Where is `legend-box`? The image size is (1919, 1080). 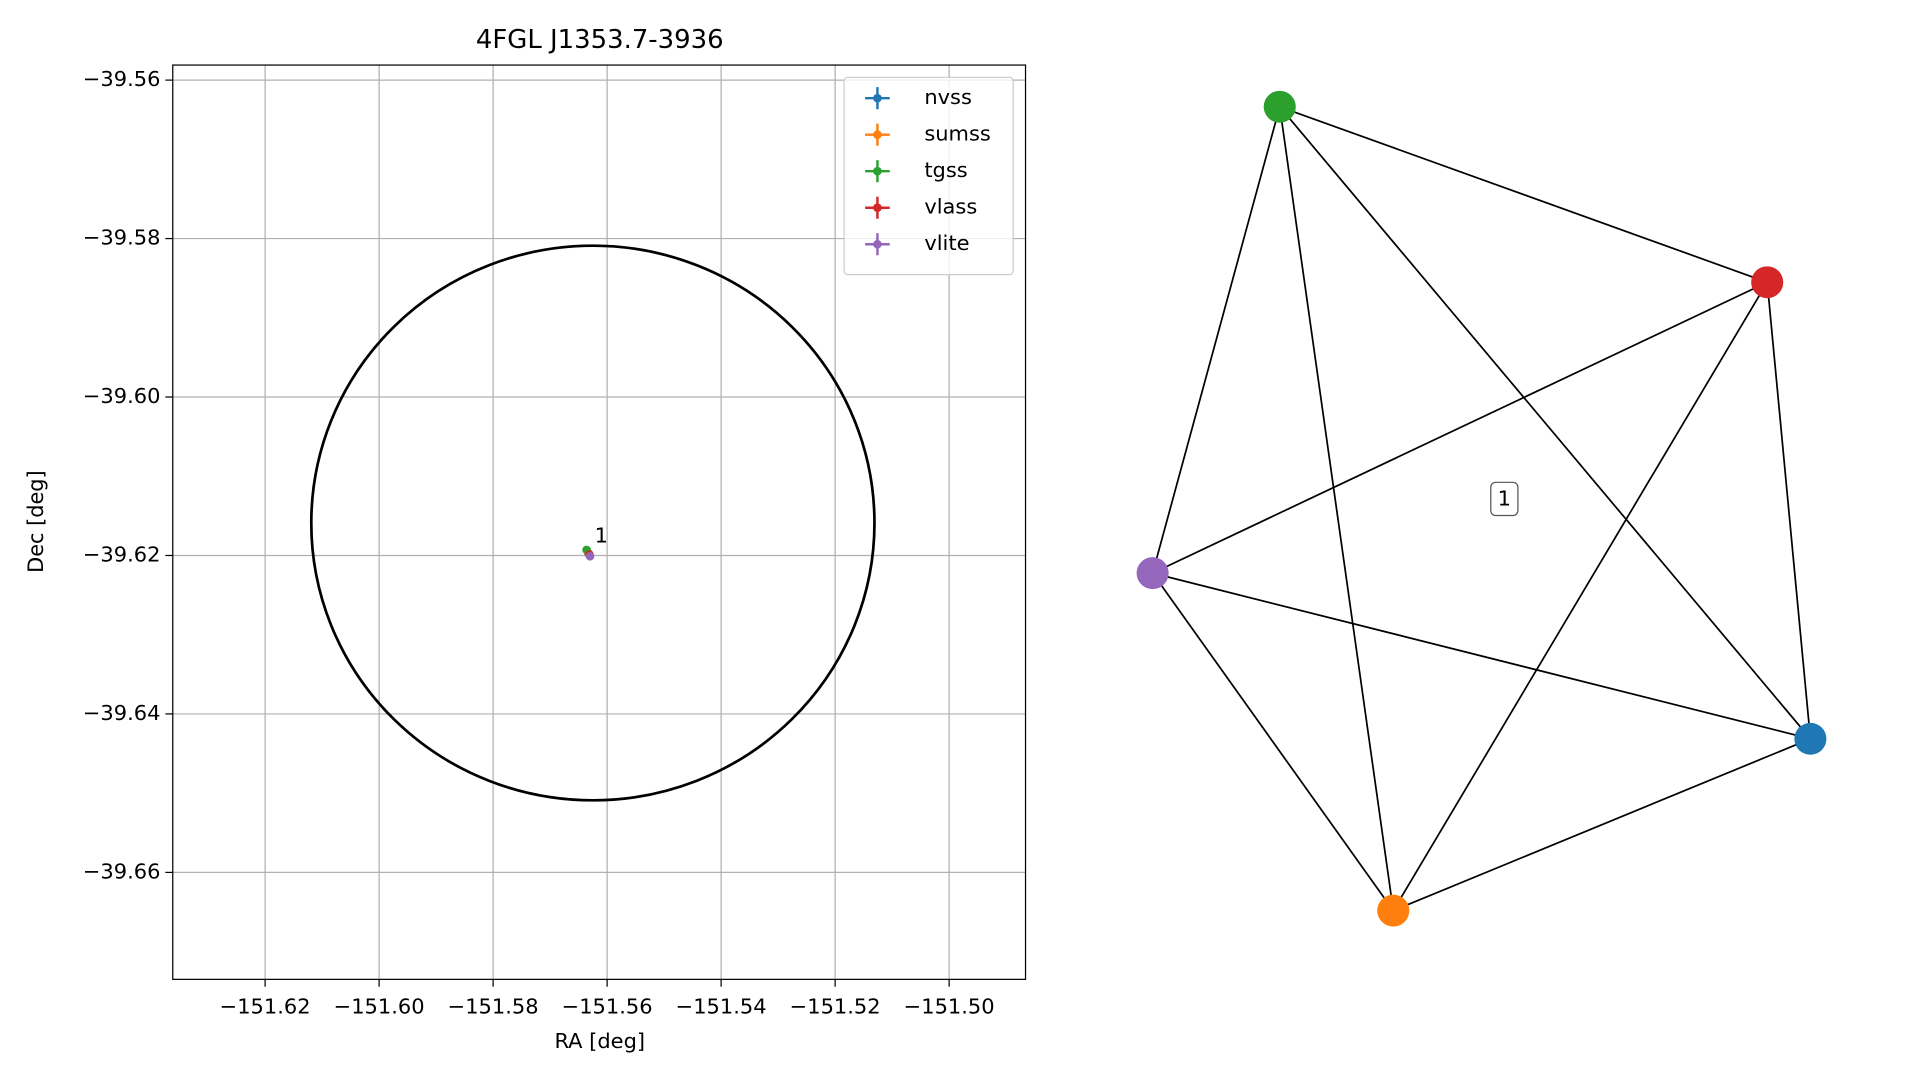
legend-box is located at coordinates (928, 176).